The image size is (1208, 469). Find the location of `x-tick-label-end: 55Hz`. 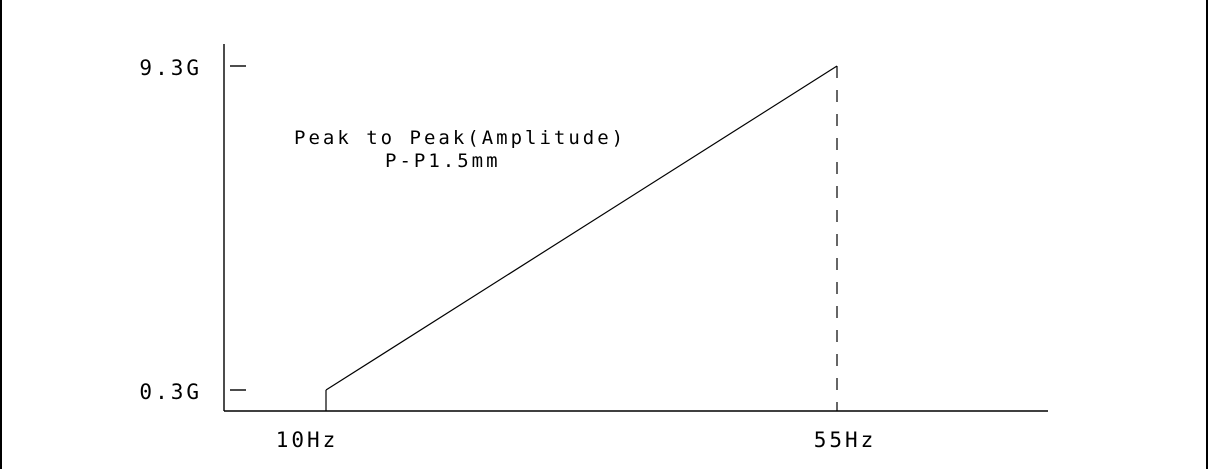

x-tick-label-end: 55Hz is located at coordinates (845, 440).